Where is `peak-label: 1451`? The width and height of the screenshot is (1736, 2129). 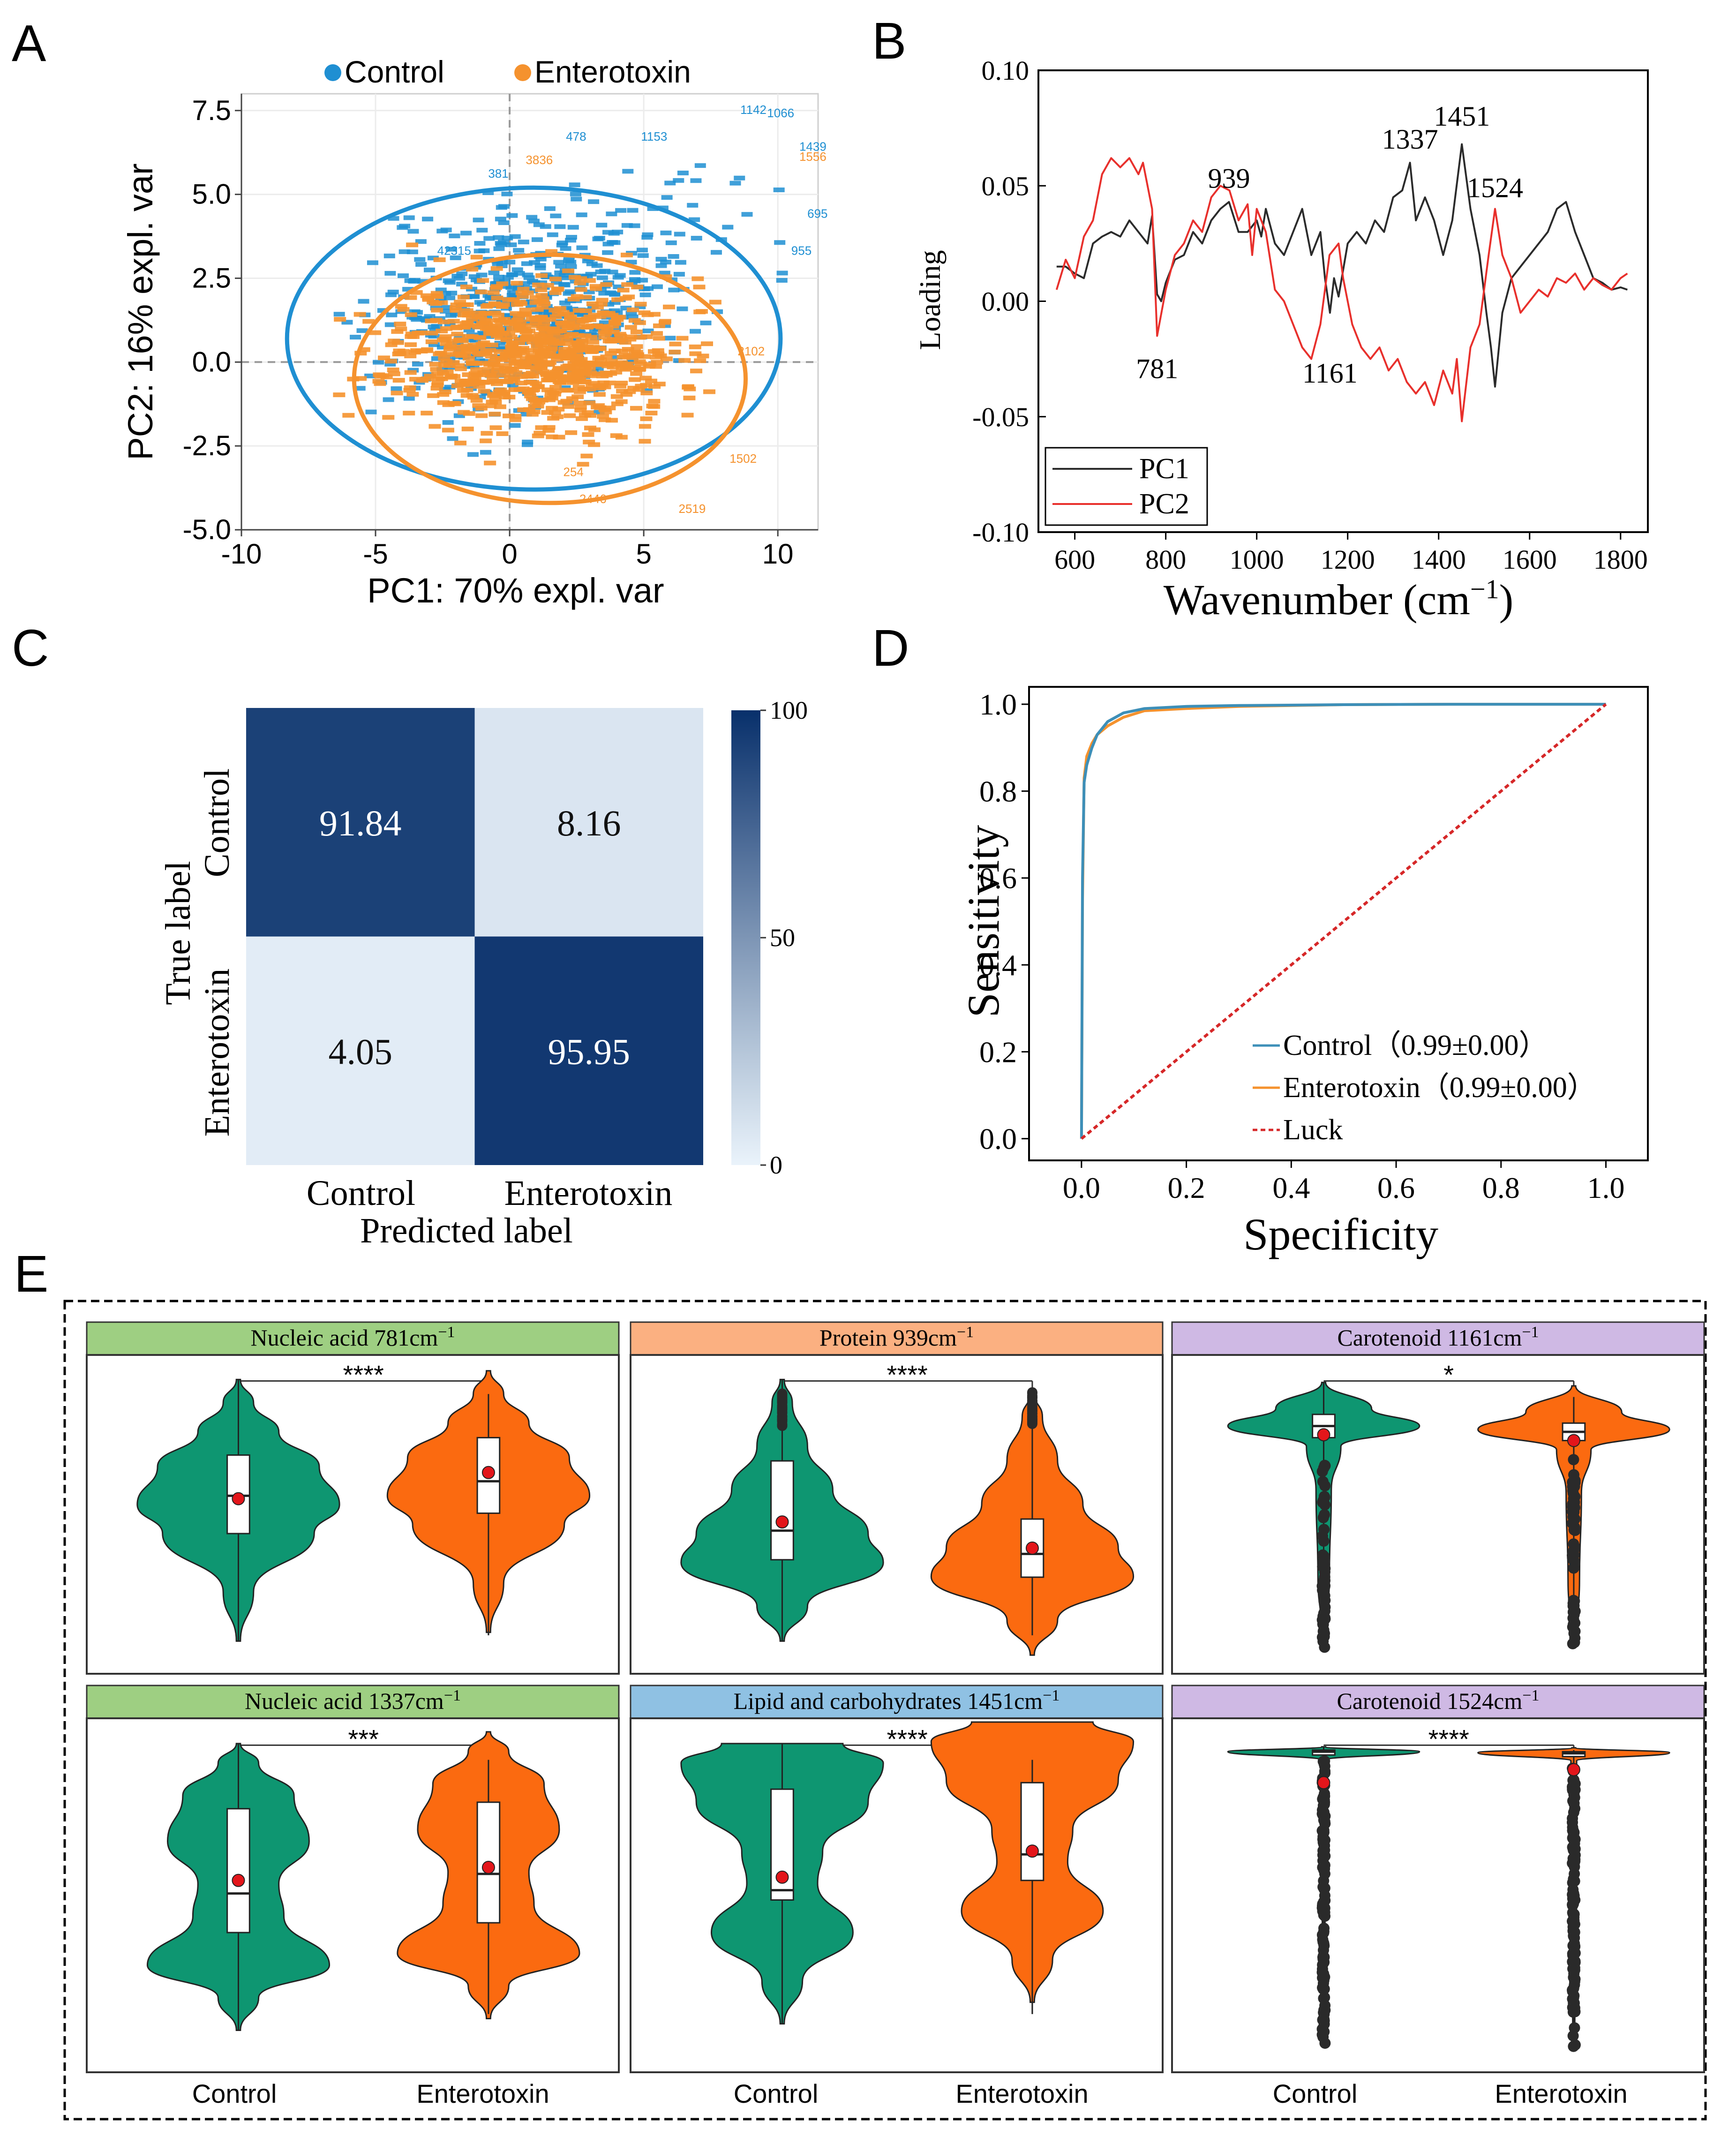 peak-label: 1451 is located at coordinates (1462, 117).